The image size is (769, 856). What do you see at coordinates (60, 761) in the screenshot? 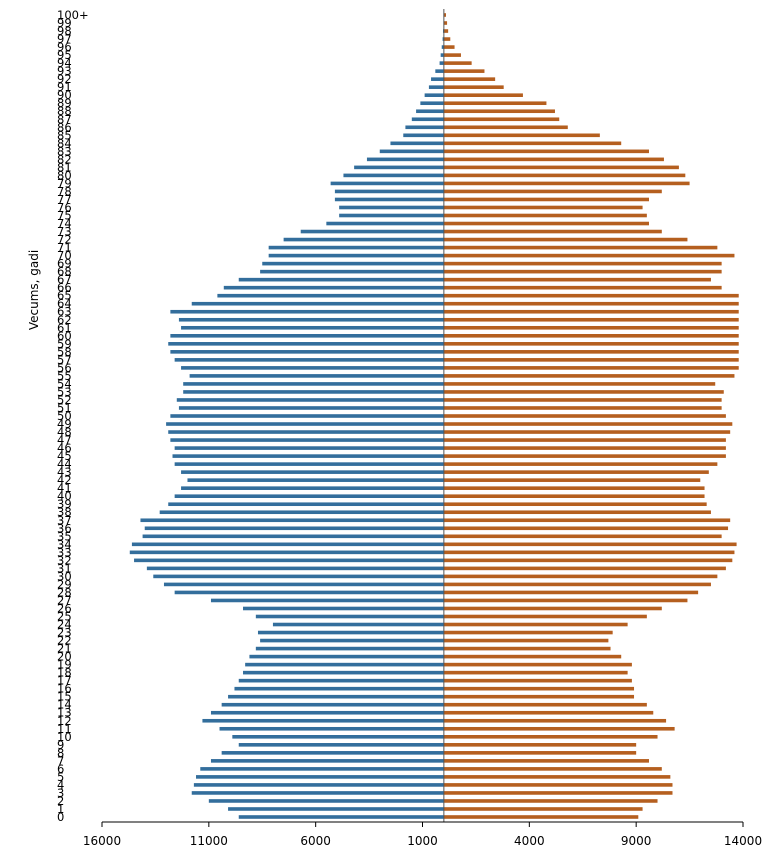
I see `age-label: 7` at bounding box center [60, 761].